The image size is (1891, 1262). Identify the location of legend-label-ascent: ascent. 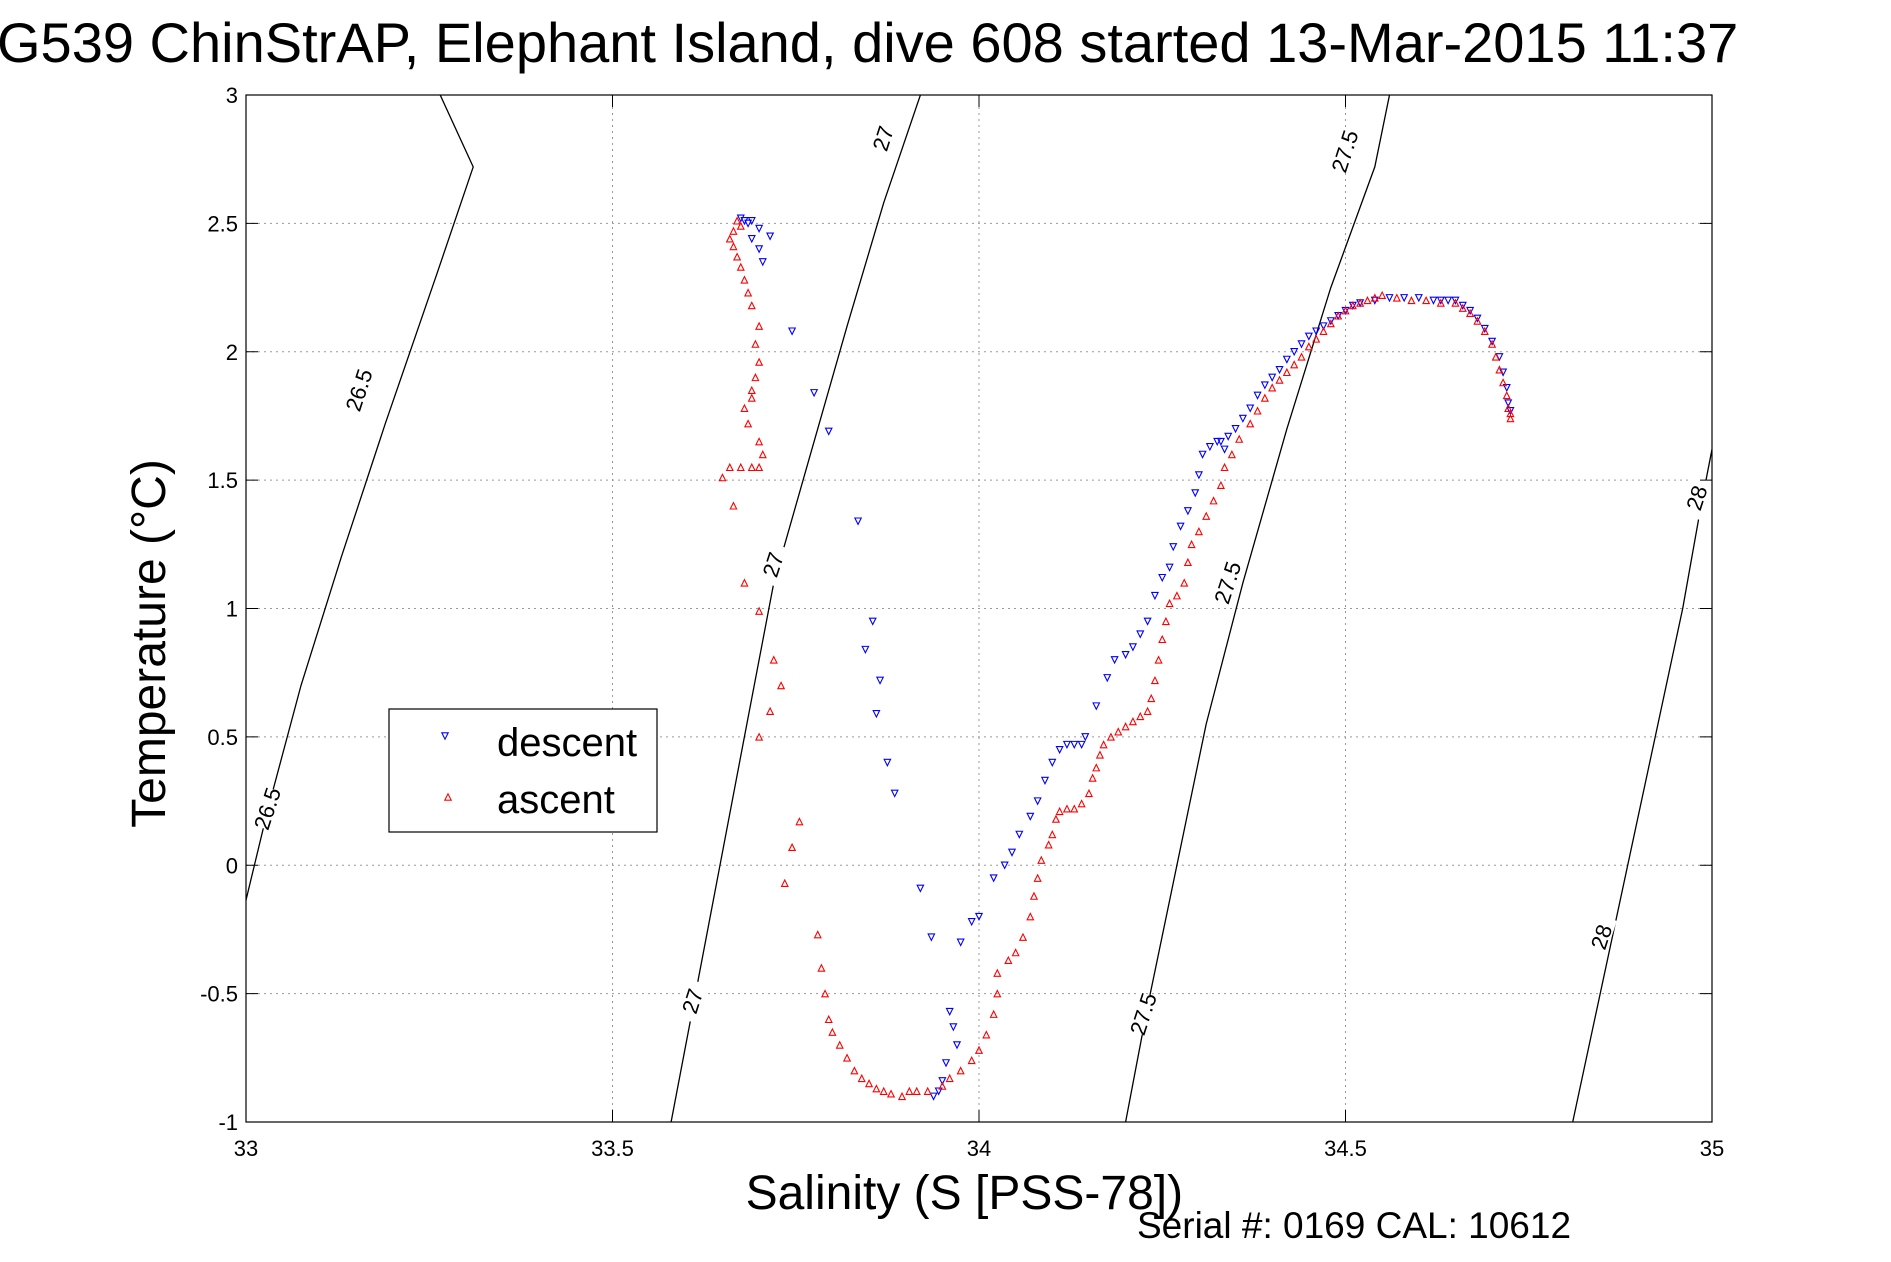
(556, 800).